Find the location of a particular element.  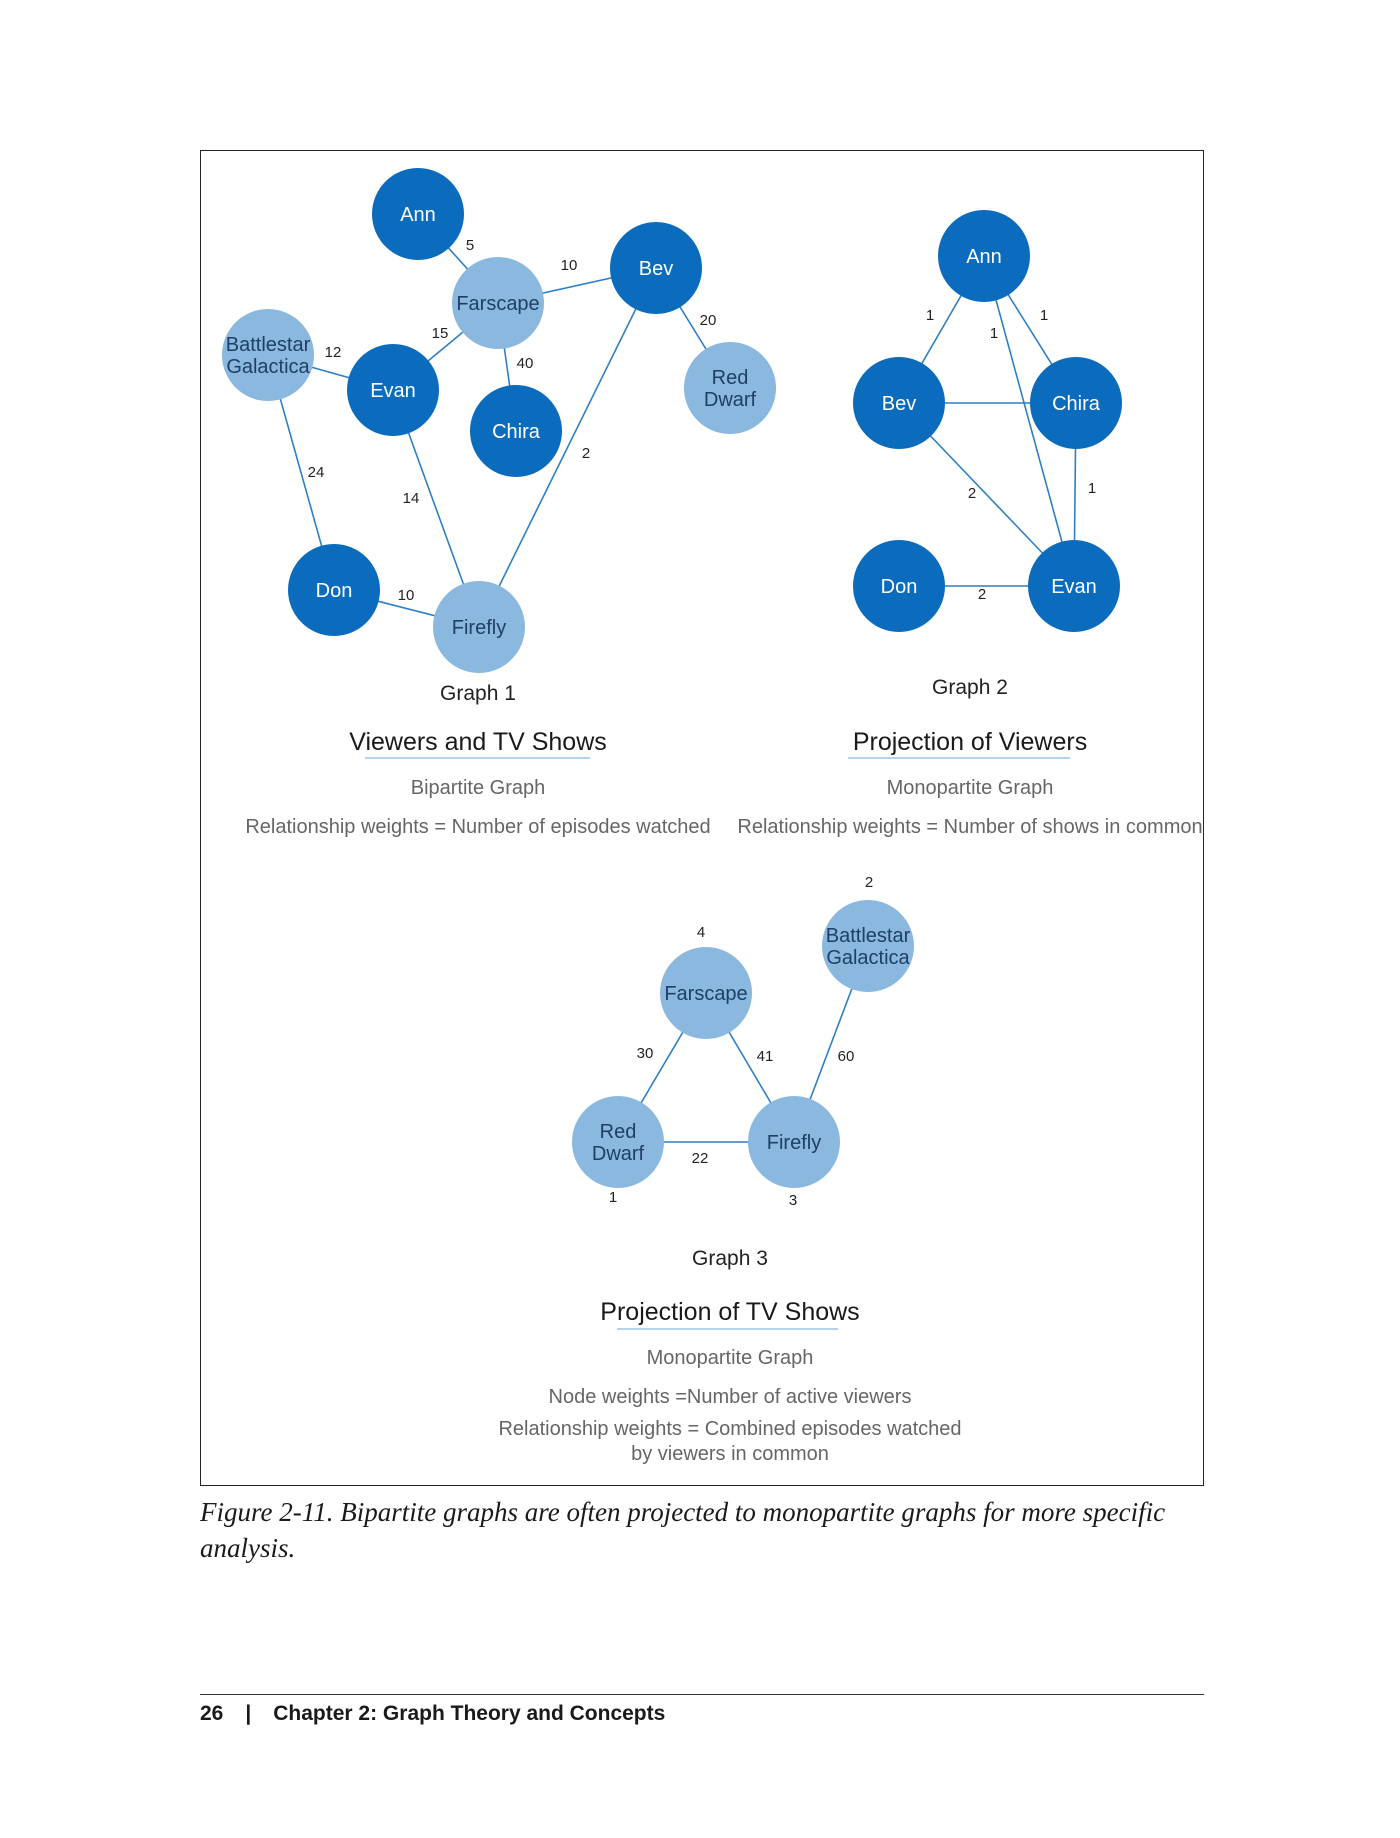

graph1-node-label-ann: Ann is located at coordinates (418, 215).